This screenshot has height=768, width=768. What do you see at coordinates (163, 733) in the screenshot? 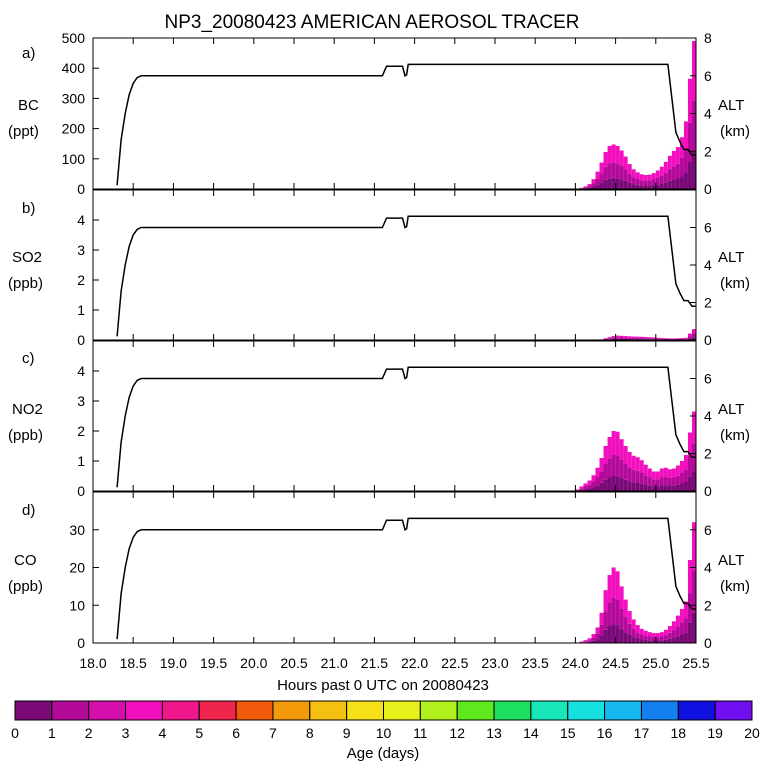
I see `colorbar-tick-4: 4` at bounding box center [163, 733].